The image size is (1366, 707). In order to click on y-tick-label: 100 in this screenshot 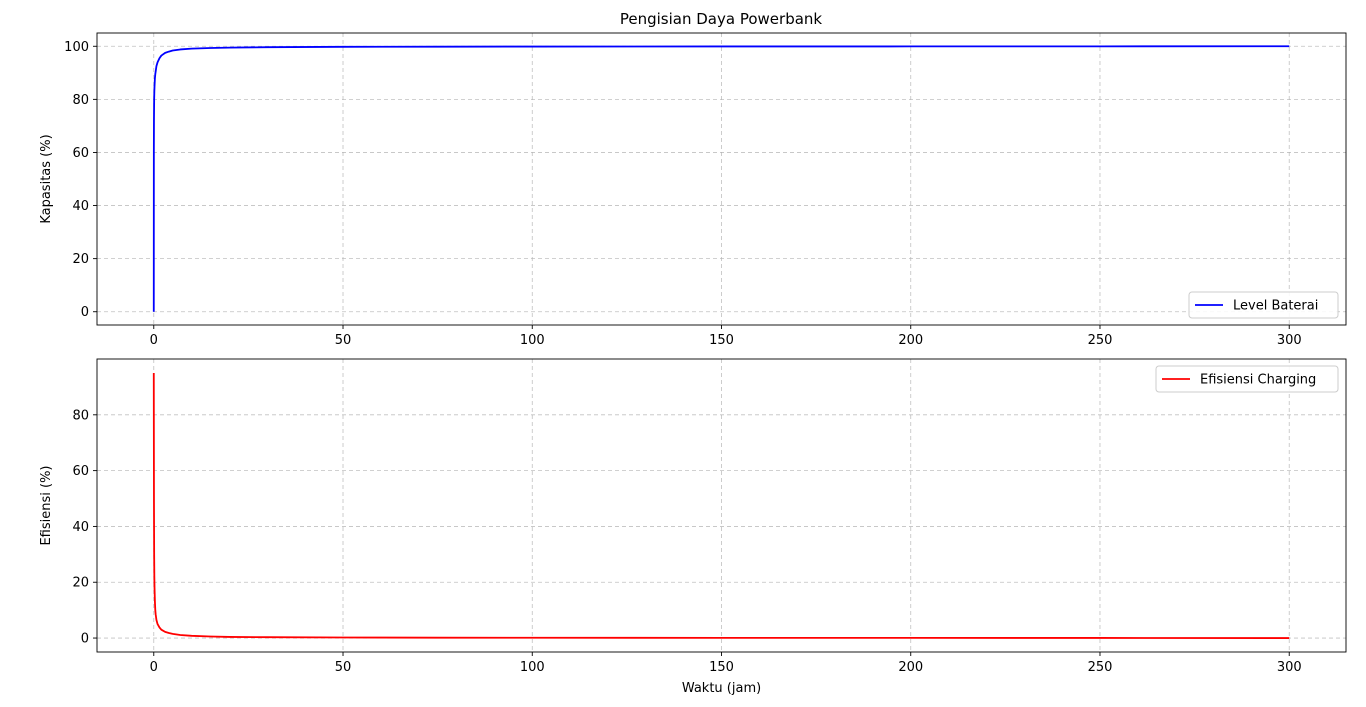, I will do `click(76, 47)`.